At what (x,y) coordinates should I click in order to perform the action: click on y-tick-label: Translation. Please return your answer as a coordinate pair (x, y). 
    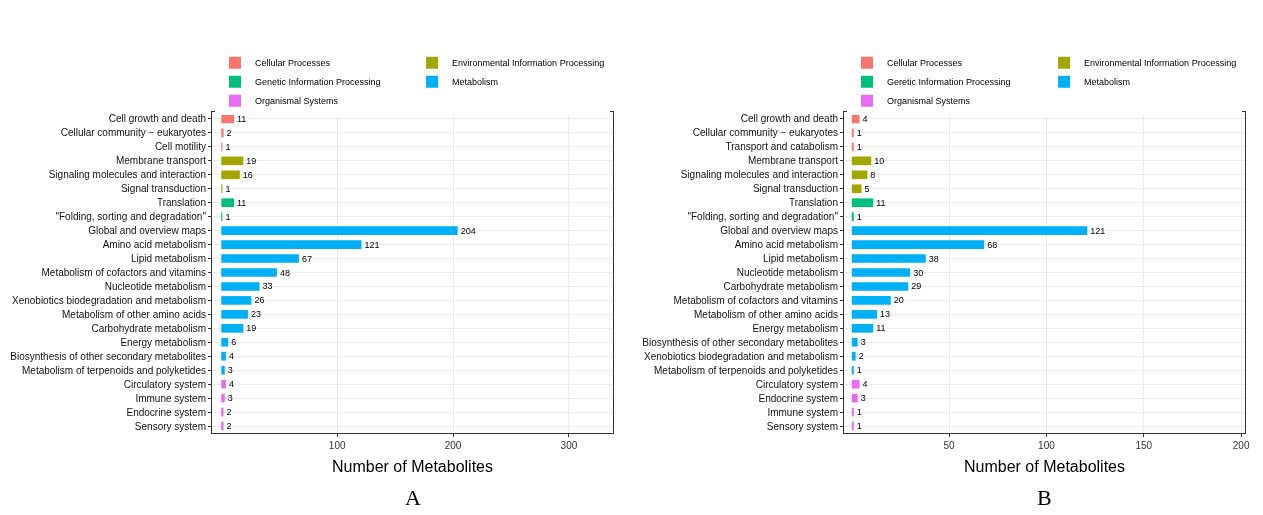
    Looking at the image, I should click on (181, 203).